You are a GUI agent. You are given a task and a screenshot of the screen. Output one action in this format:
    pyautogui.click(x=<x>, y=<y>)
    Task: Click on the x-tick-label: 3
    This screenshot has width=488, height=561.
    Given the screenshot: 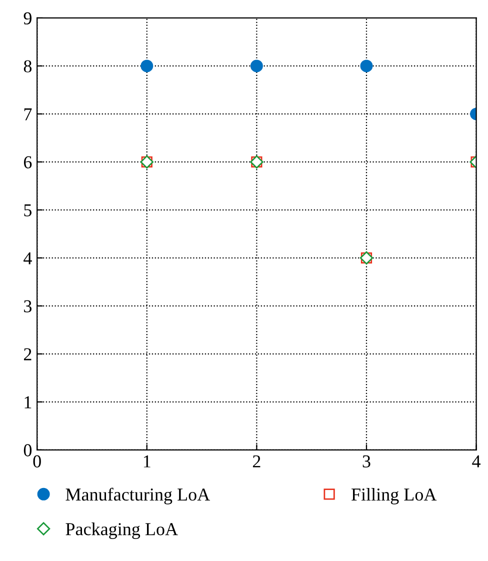 What is the action you would take?
    pyautogui.click(x=366, y=461)
    